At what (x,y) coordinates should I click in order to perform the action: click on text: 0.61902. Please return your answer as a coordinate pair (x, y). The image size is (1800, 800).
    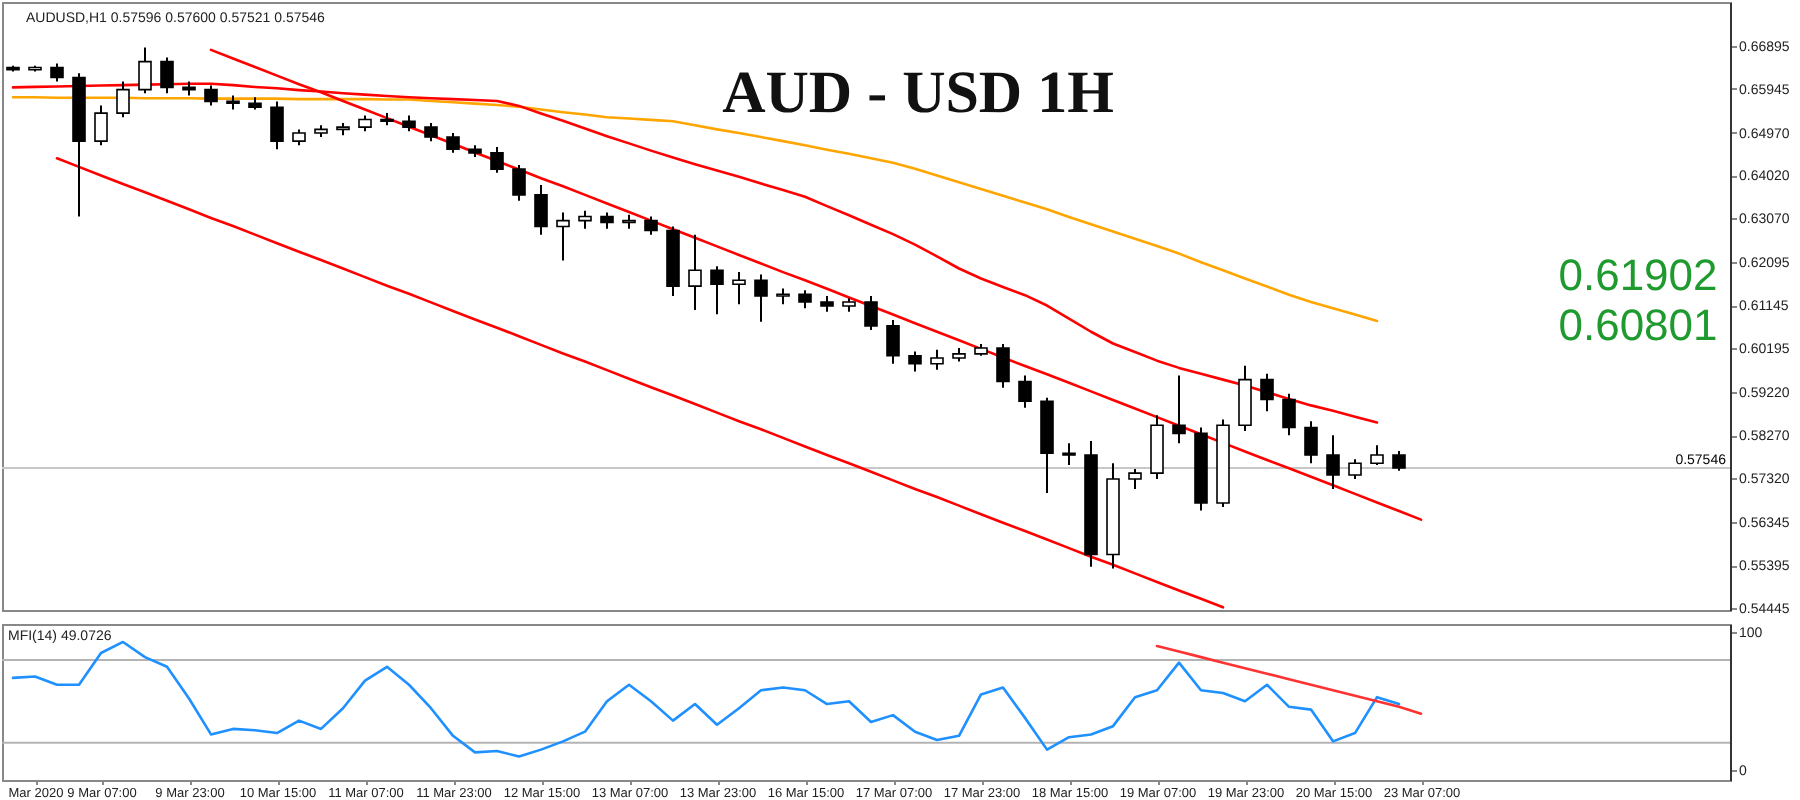
    Looking at the image, I should click on (1638, 275).